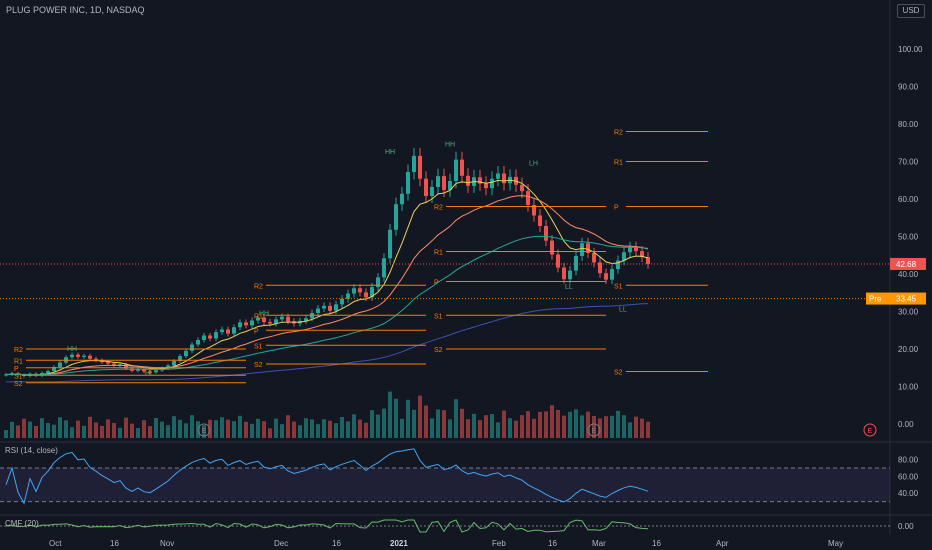  Describe the element at coordinates (908, 312) in the screenshot. I see `price-tick-label: 30.00` at that location.